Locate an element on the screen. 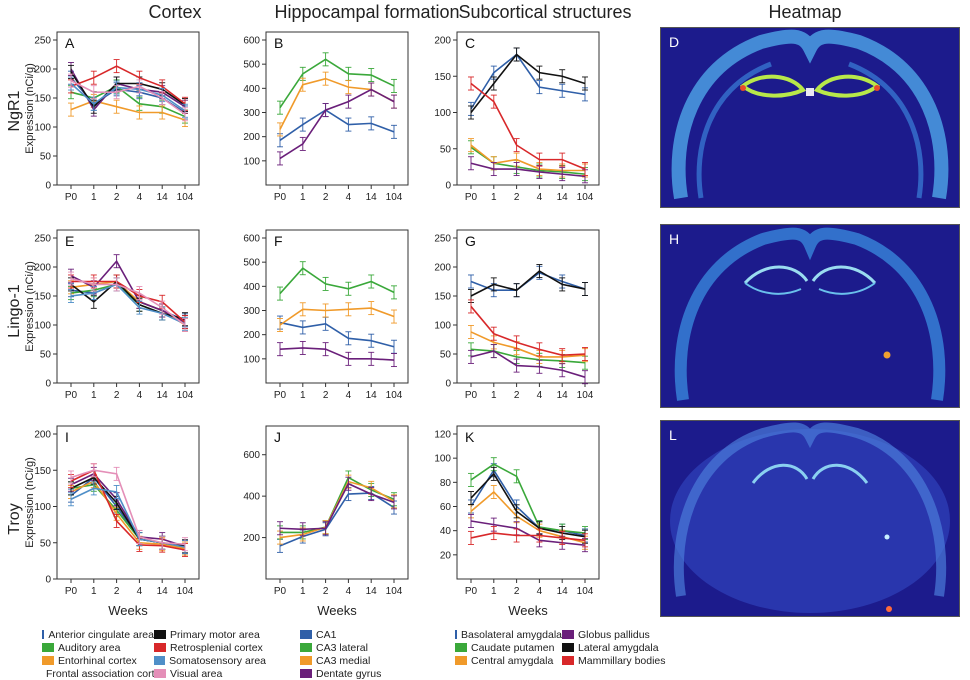  chart-svg-b: 100 200 300 400 500 600 P0 1 2 4 14 104 B is located at coordinates (326, 117).